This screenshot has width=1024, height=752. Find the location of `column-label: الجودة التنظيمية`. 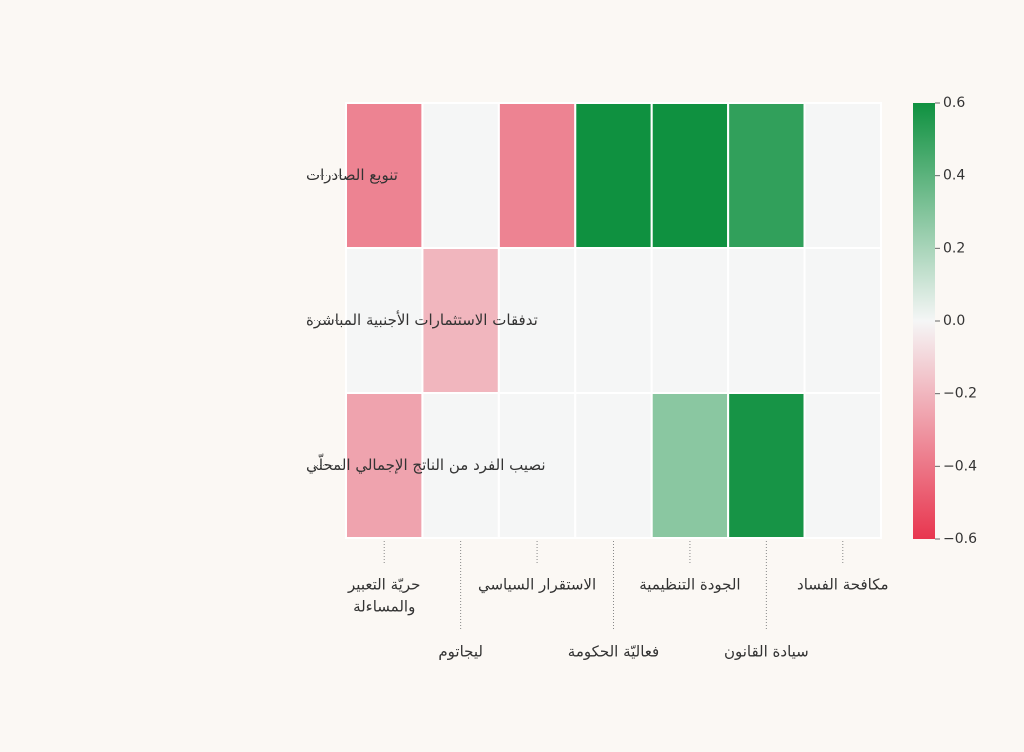

column-label: الجودة التنظيمية is located at coordinates (689, 585).